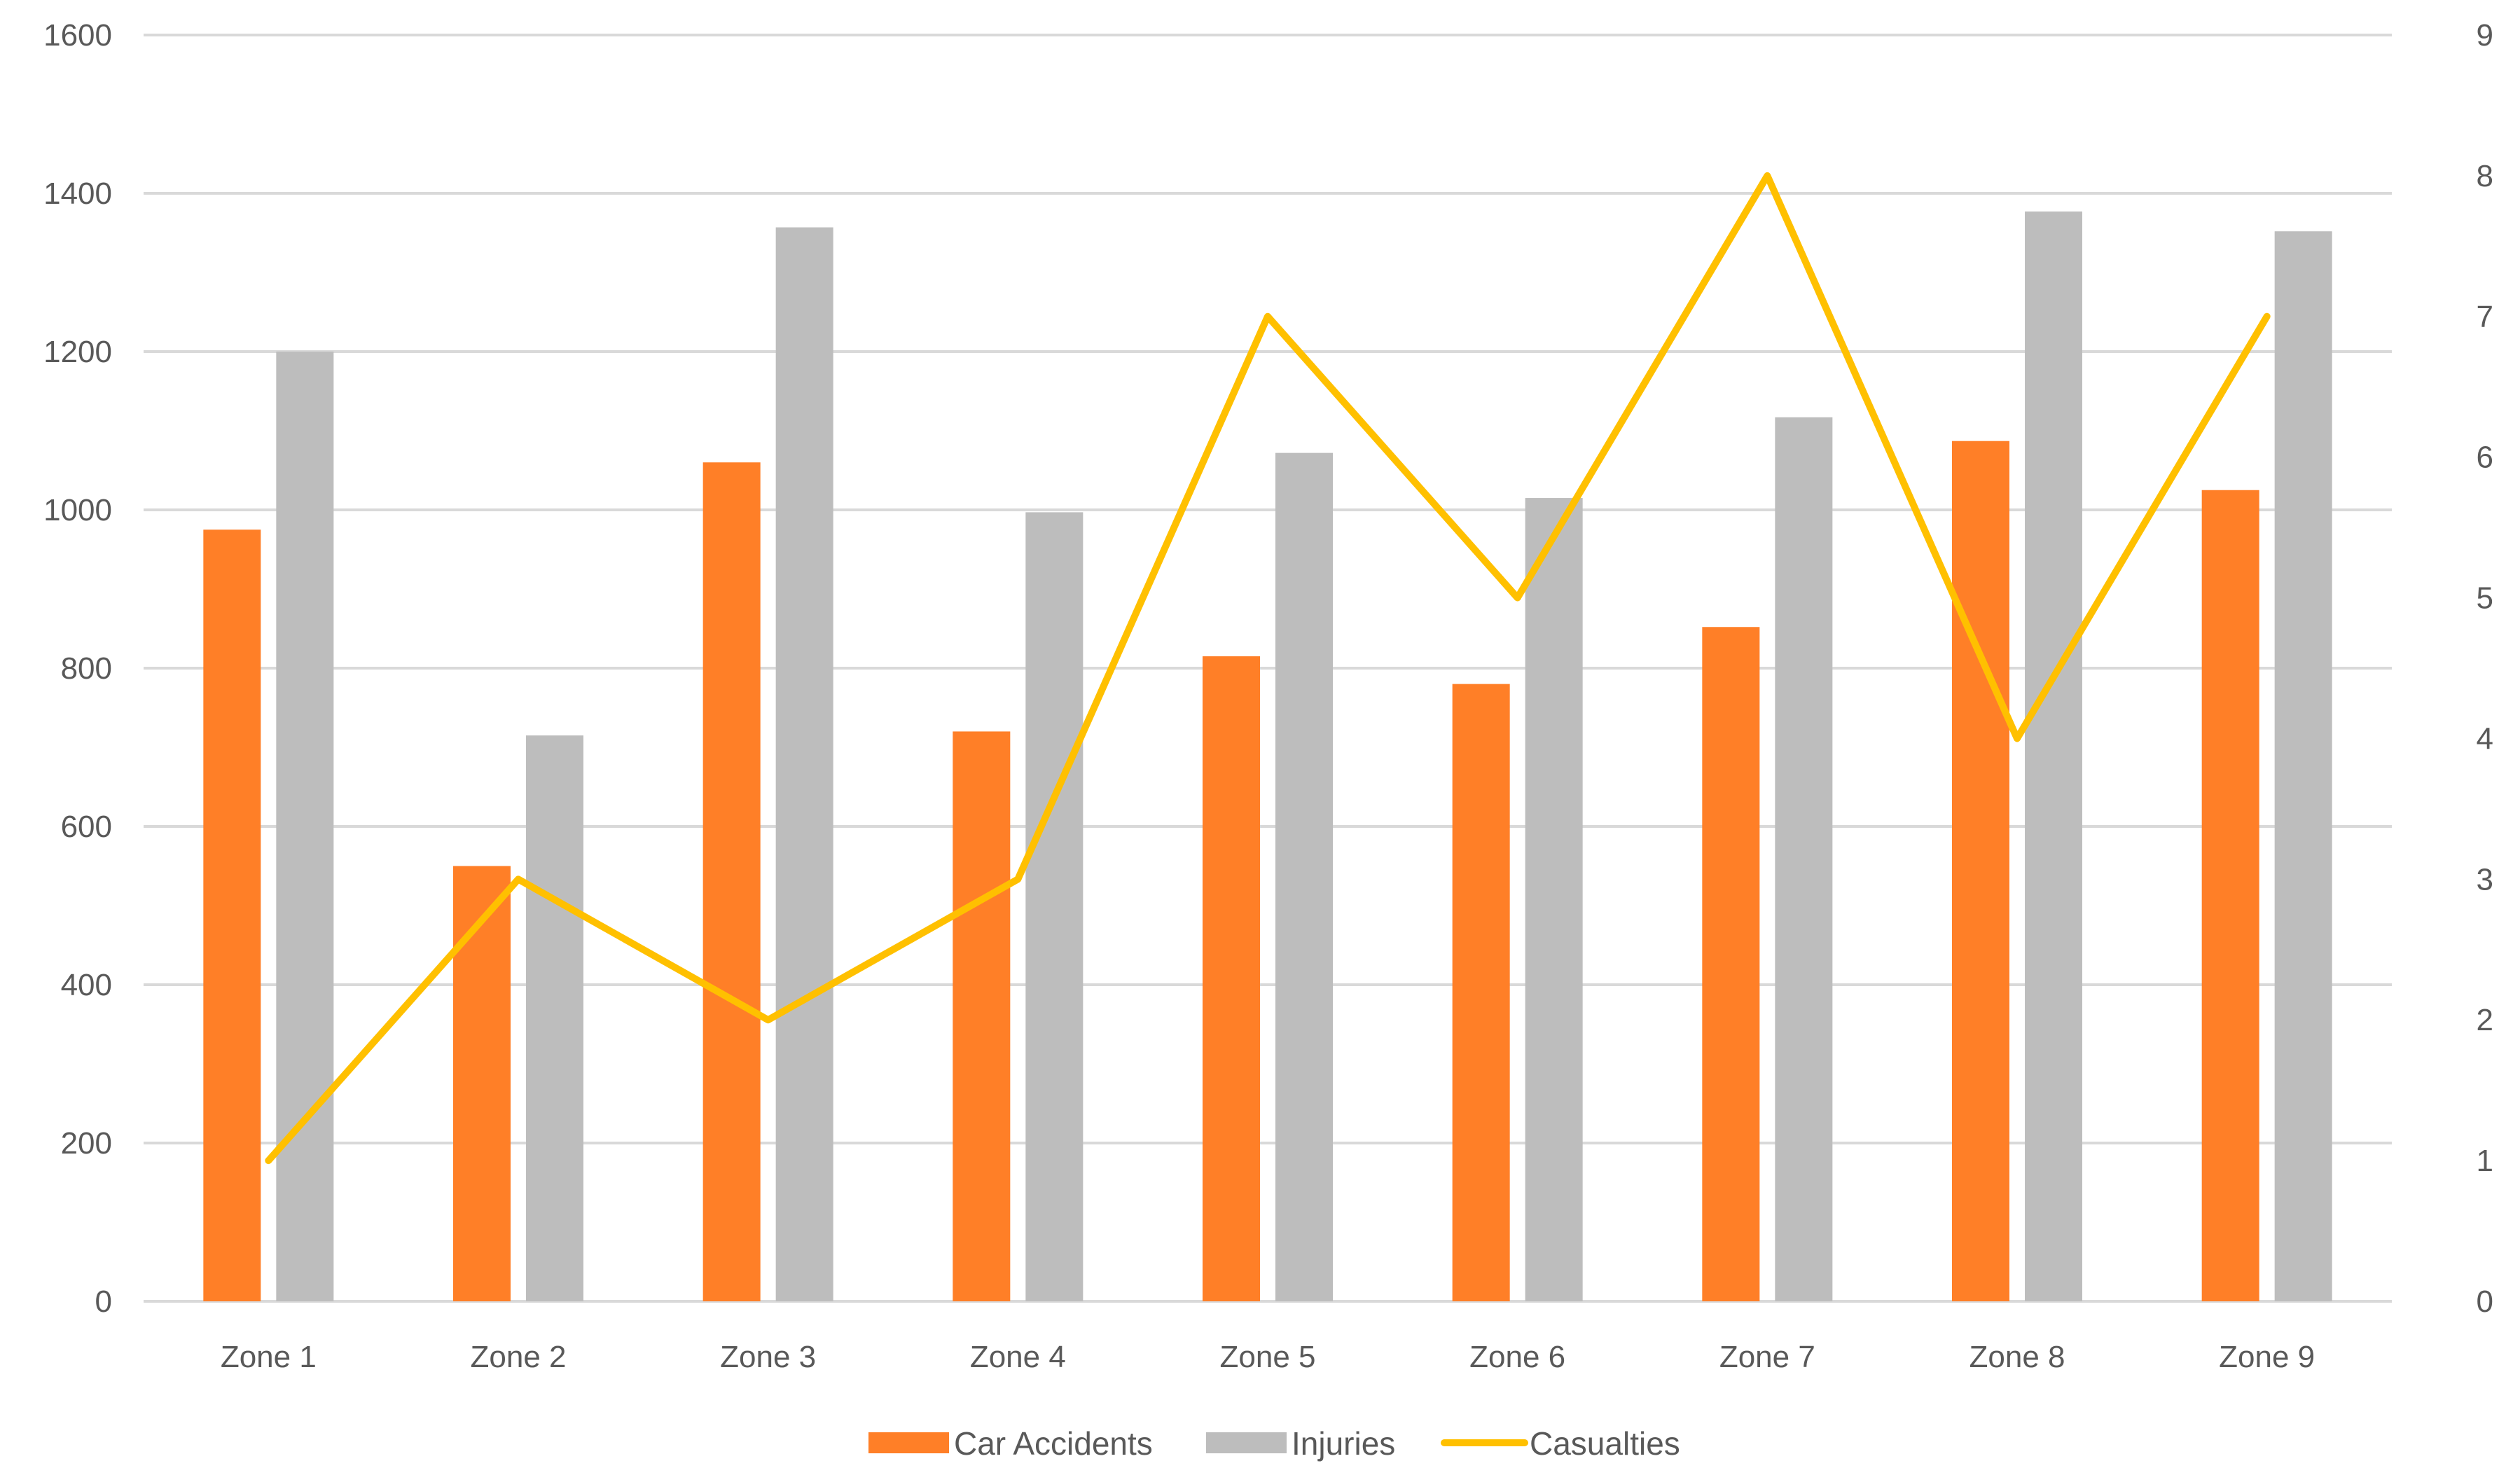  What do you see at coordinates (2485, 35) in the screenshot?
I see `right-axis-tick: 9` at bounding box center [2485, 35].